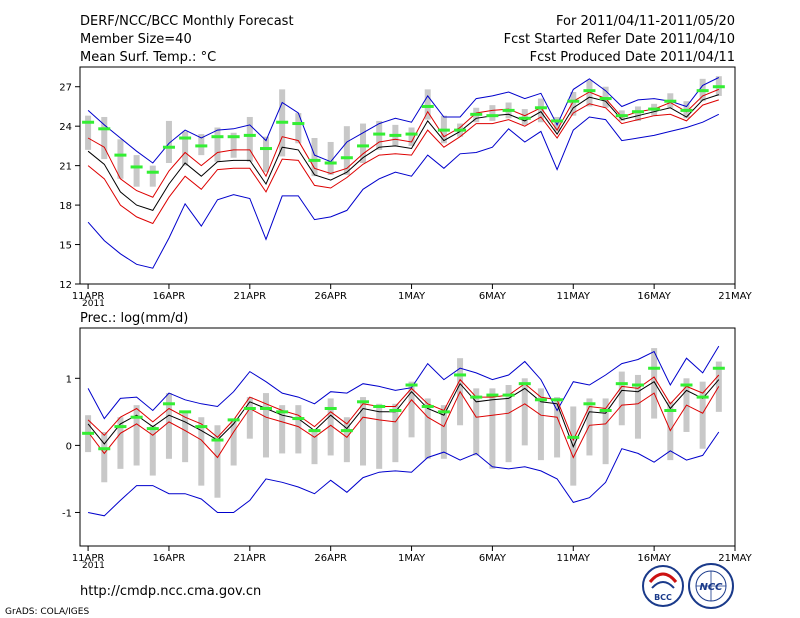  What do you see at coordinates (663, 586) in the screenshot?
I see `bcc-logo: BCC` at bounding box center [663, 586].